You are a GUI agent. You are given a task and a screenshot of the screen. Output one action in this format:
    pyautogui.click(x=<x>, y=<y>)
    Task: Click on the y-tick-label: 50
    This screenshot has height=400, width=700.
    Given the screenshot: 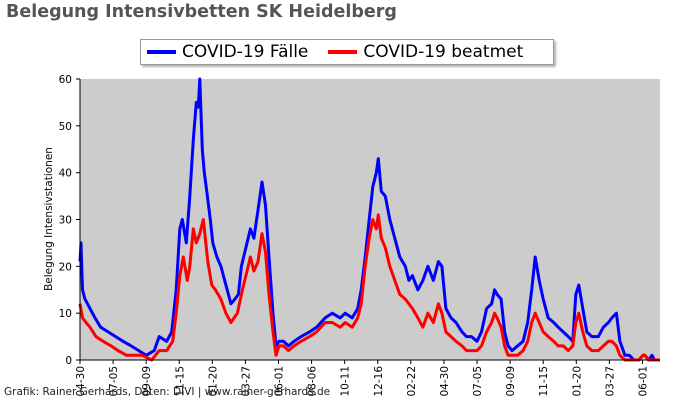 What is the action you would take?
    pyautogui.click(x=65, y=127)
    